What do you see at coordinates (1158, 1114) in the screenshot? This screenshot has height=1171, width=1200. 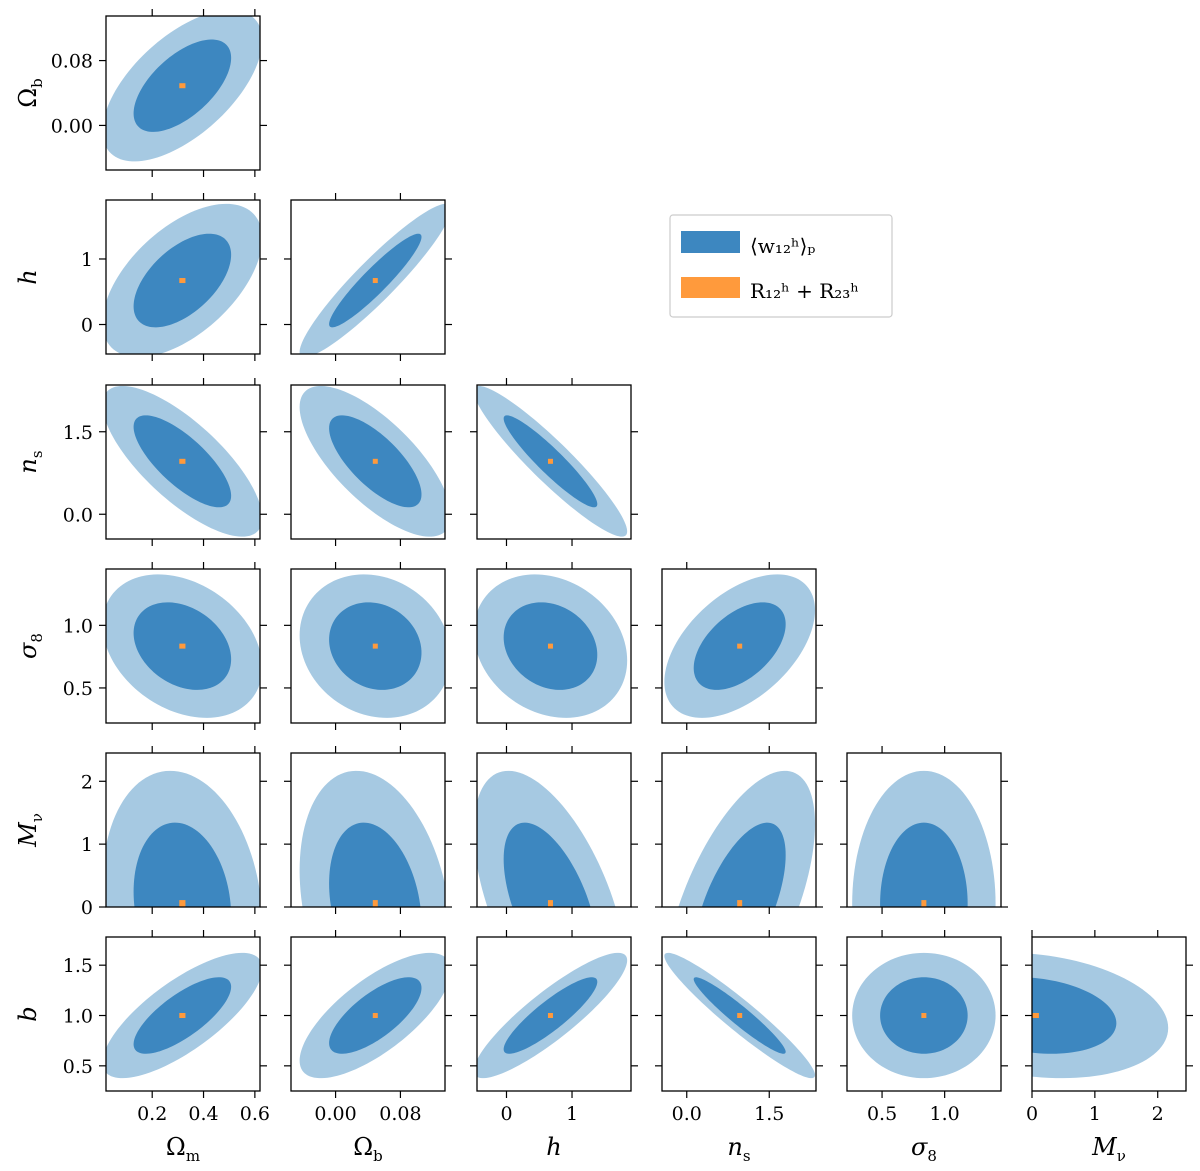 I see `x-tick-label: 2` at bounding box center [1158, 1114].